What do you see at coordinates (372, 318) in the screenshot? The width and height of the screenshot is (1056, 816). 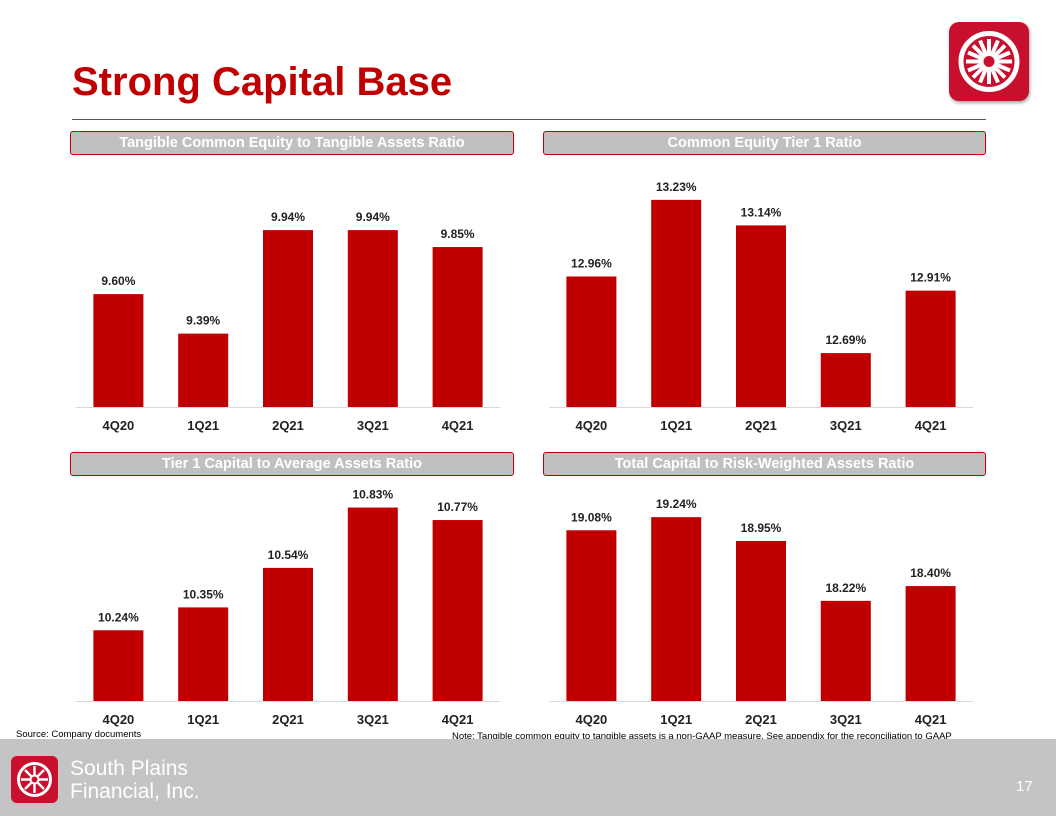 I see `bar-1-3Q21` at bounding box center [372, 318].